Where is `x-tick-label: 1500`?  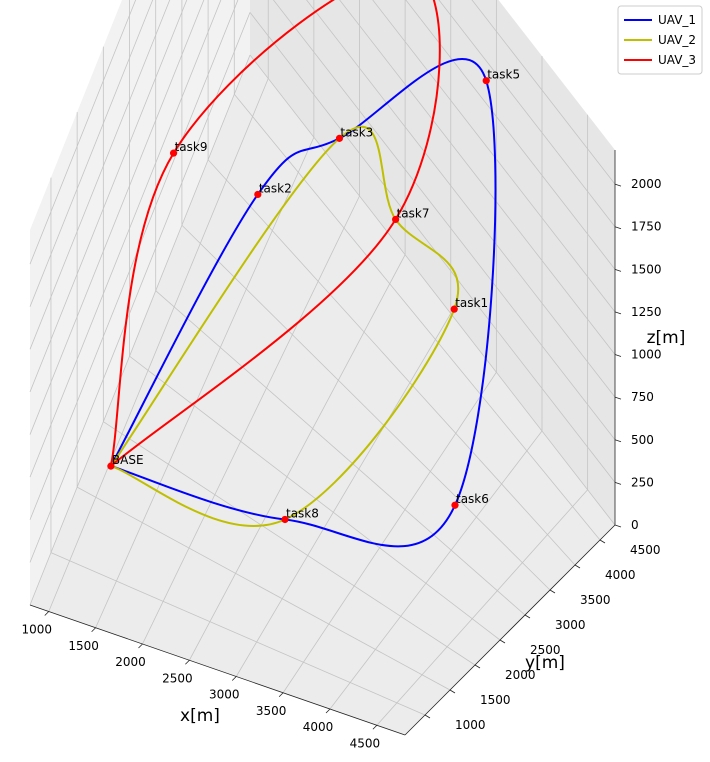
x-tick-label: 1500 is located at coordinates (83, 646).